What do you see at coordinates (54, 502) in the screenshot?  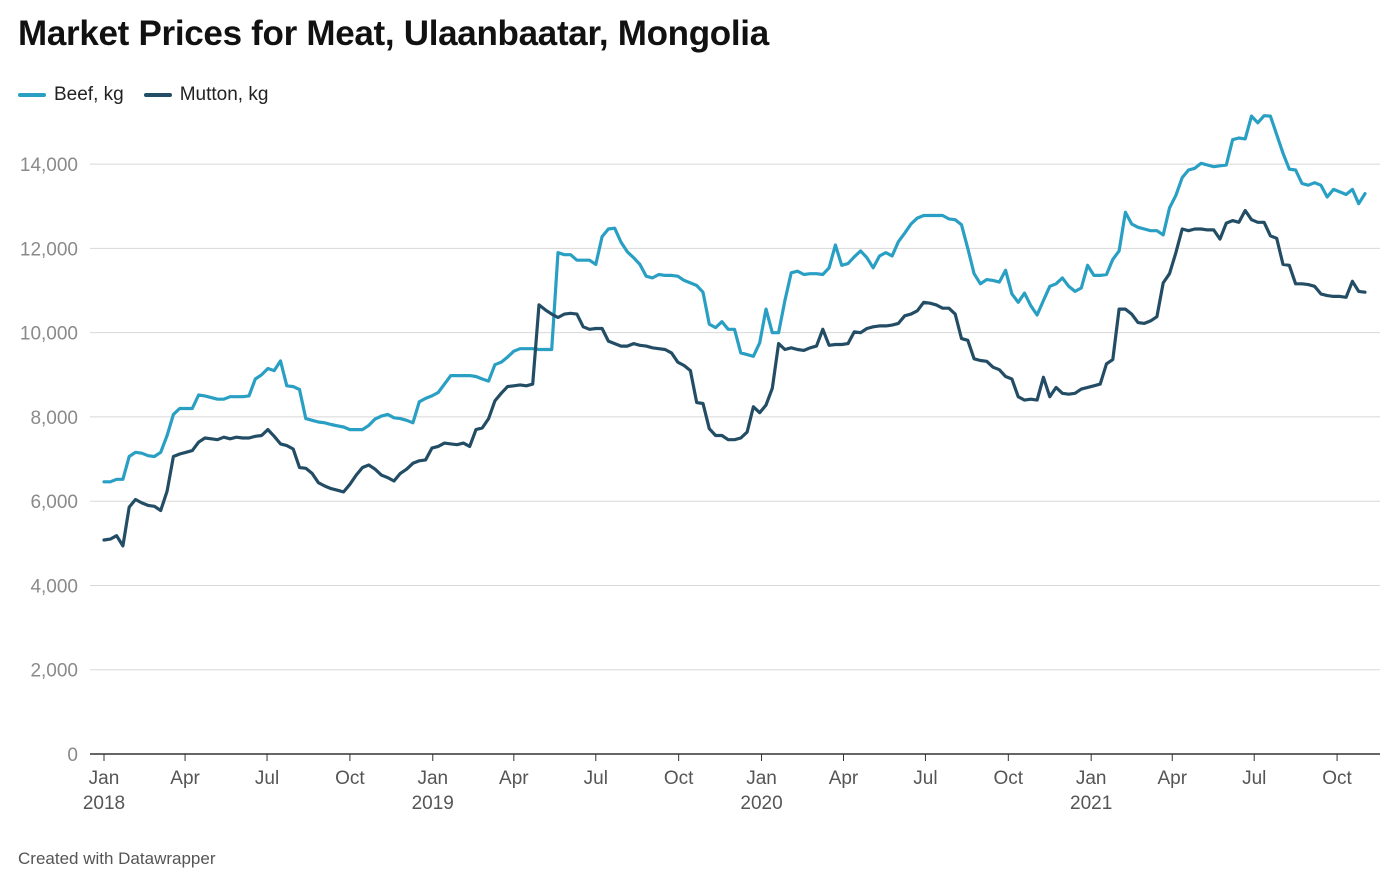 I see `y-tick-label: 6,000` at bounding box center [54, 502].